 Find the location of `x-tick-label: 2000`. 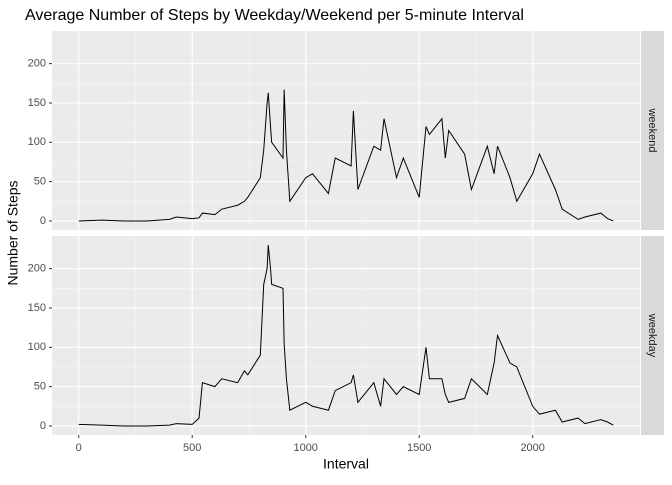

x-tick-label: 2000 is located at coordinates (532, 448).